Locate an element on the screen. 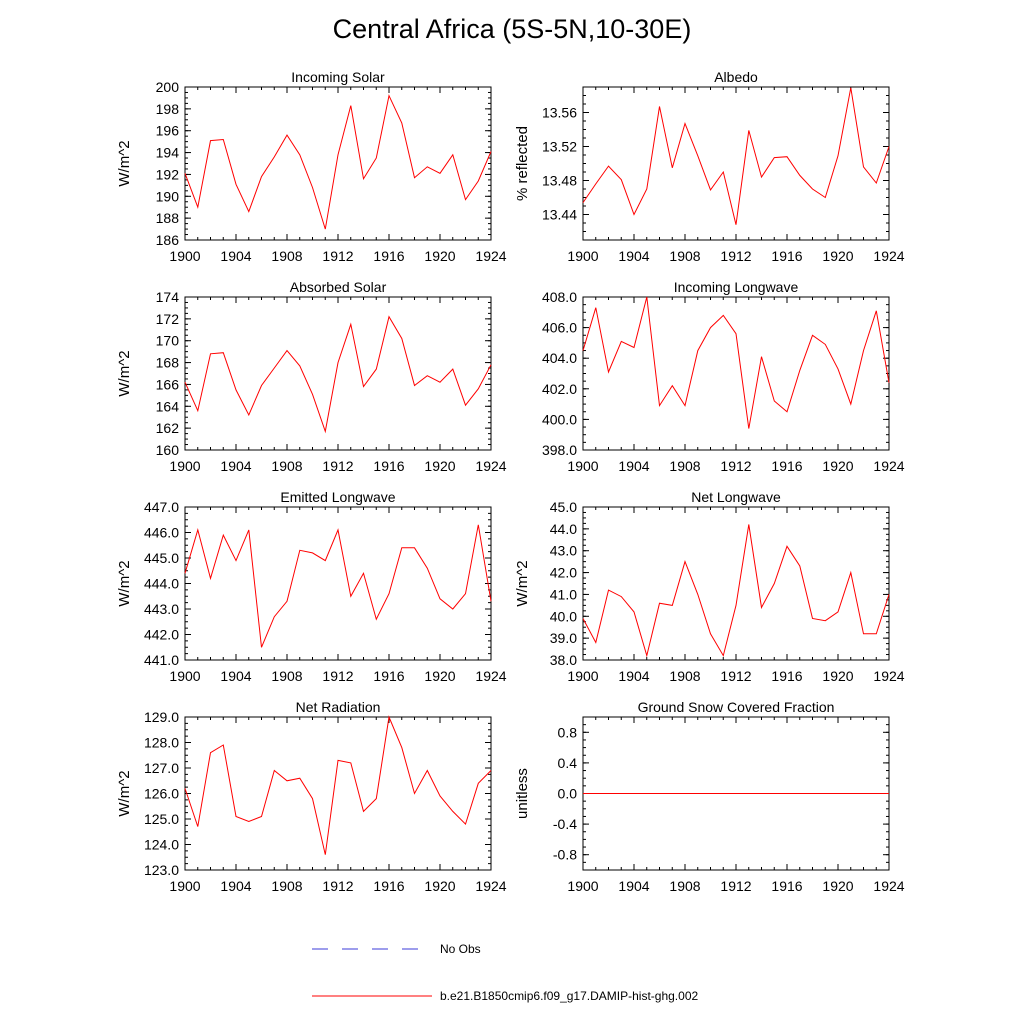  y-tick-label: 45.0 is located at coordinates (563, 507).